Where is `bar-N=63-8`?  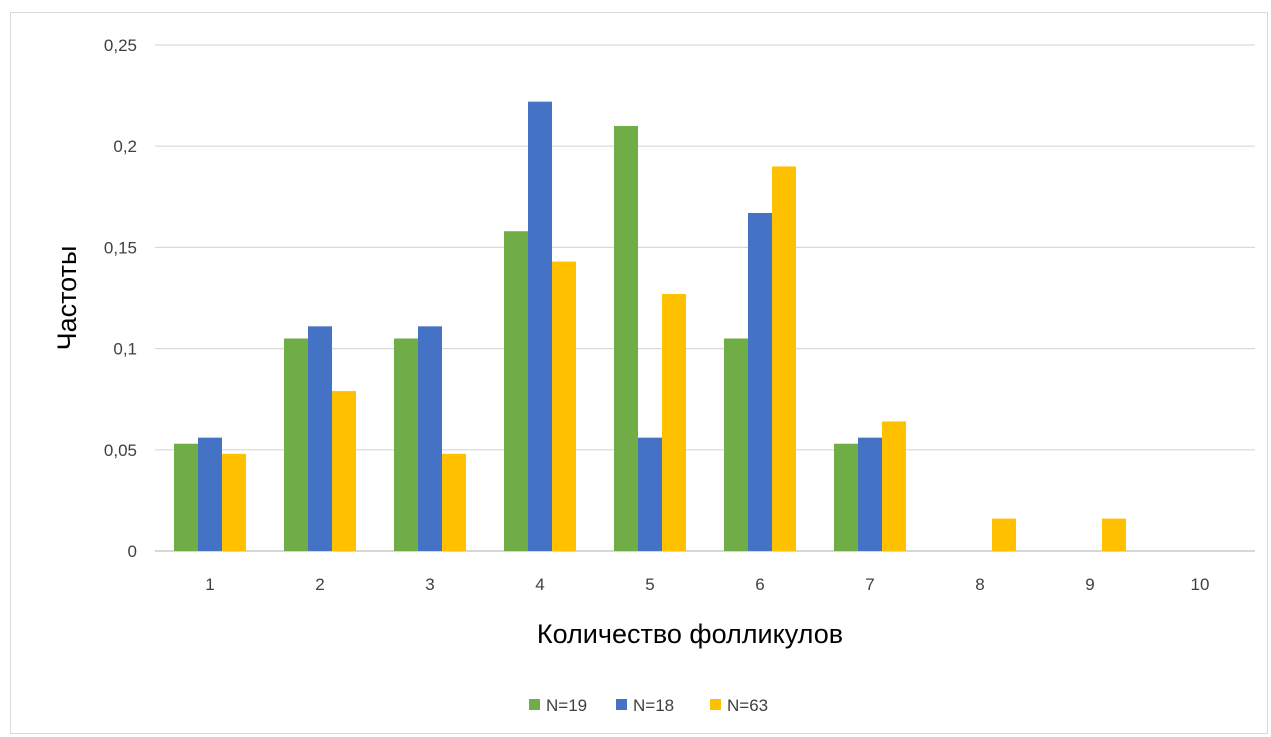
bar-N=63-8 is located at coordinates (1004, 534).